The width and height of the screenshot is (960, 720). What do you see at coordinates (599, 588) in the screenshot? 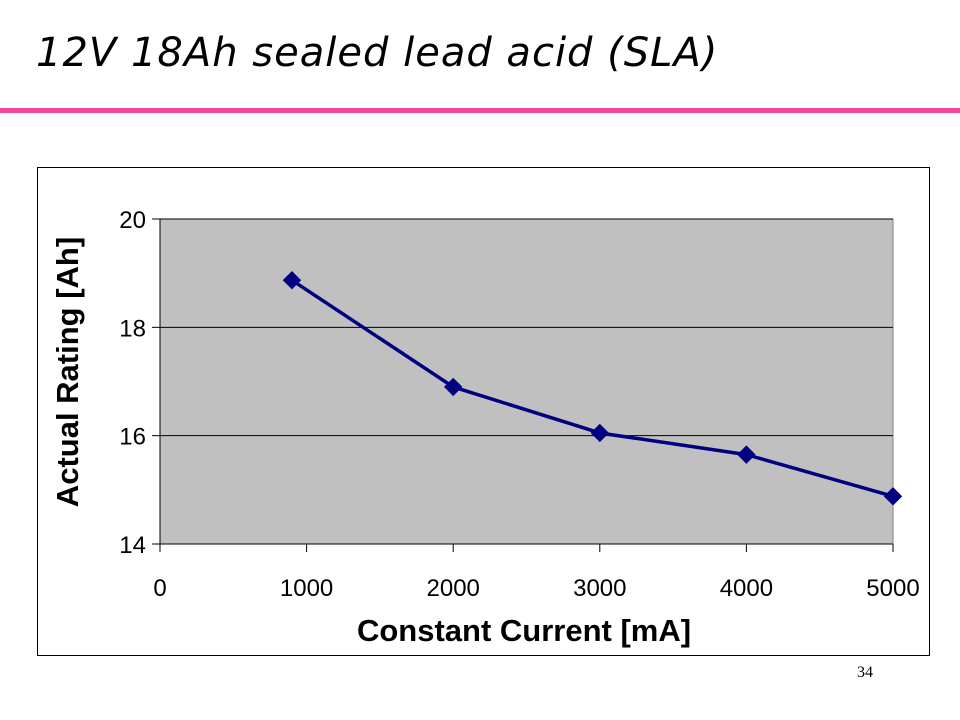
I see `x-tick-label: 3000` at bounding box center [599, 588].